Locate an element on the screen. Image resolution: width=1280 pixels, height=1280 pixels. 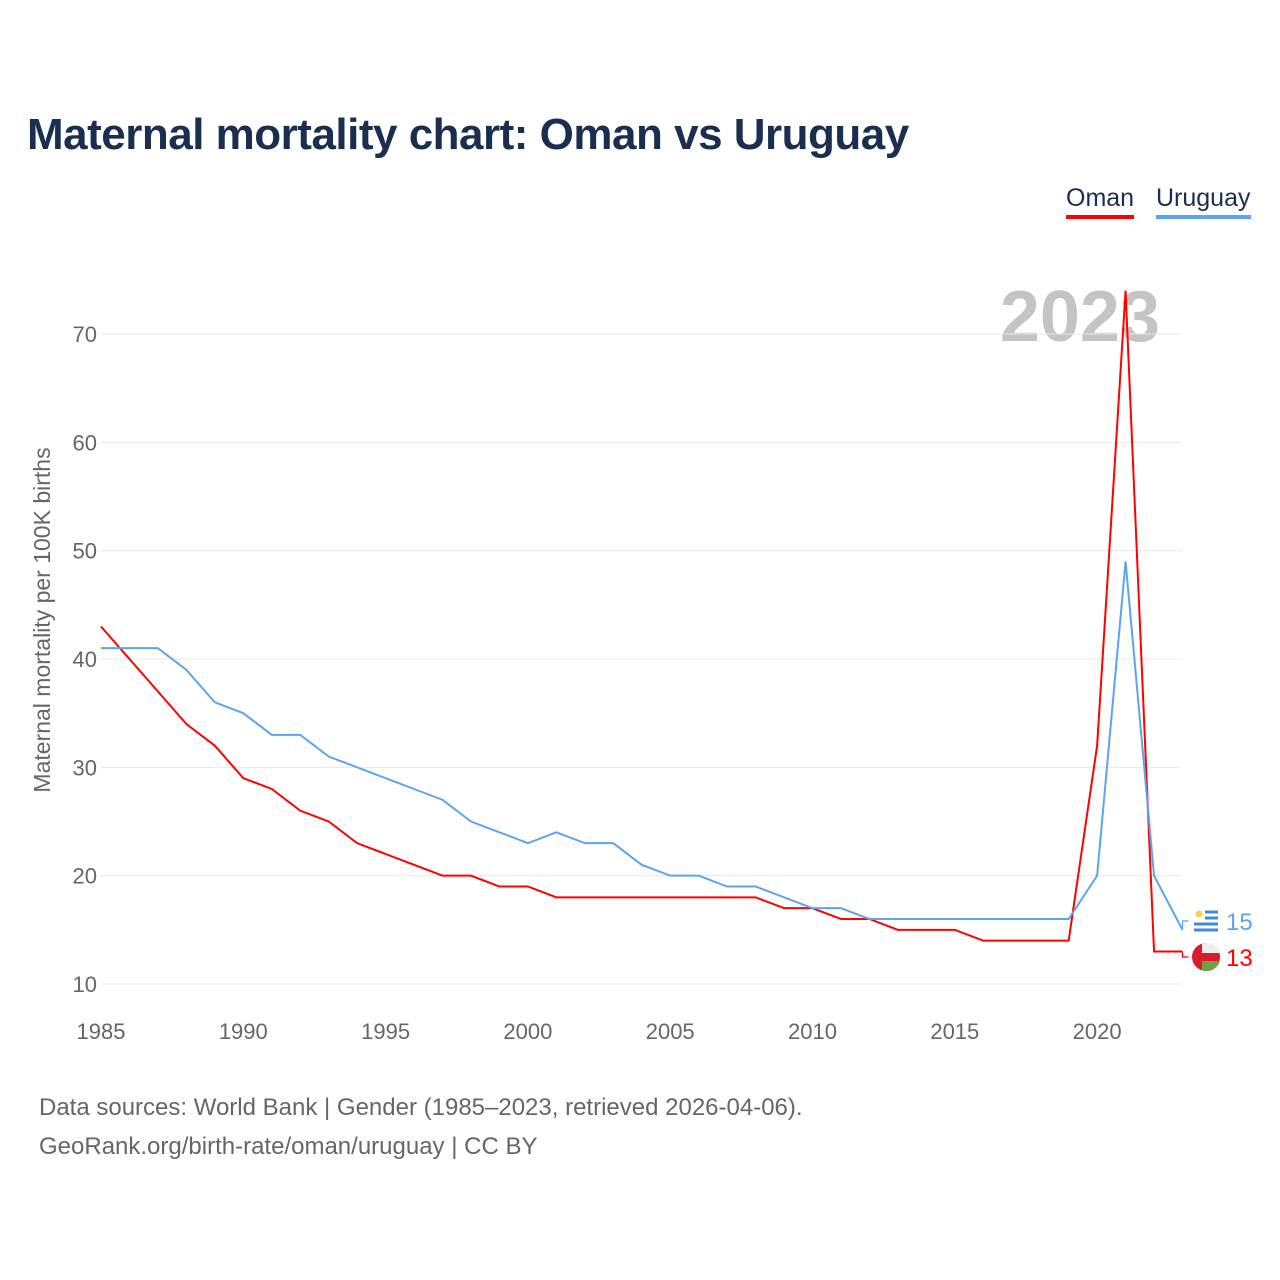
year-watermark: 2023 is located at coordinates (1080, 317).